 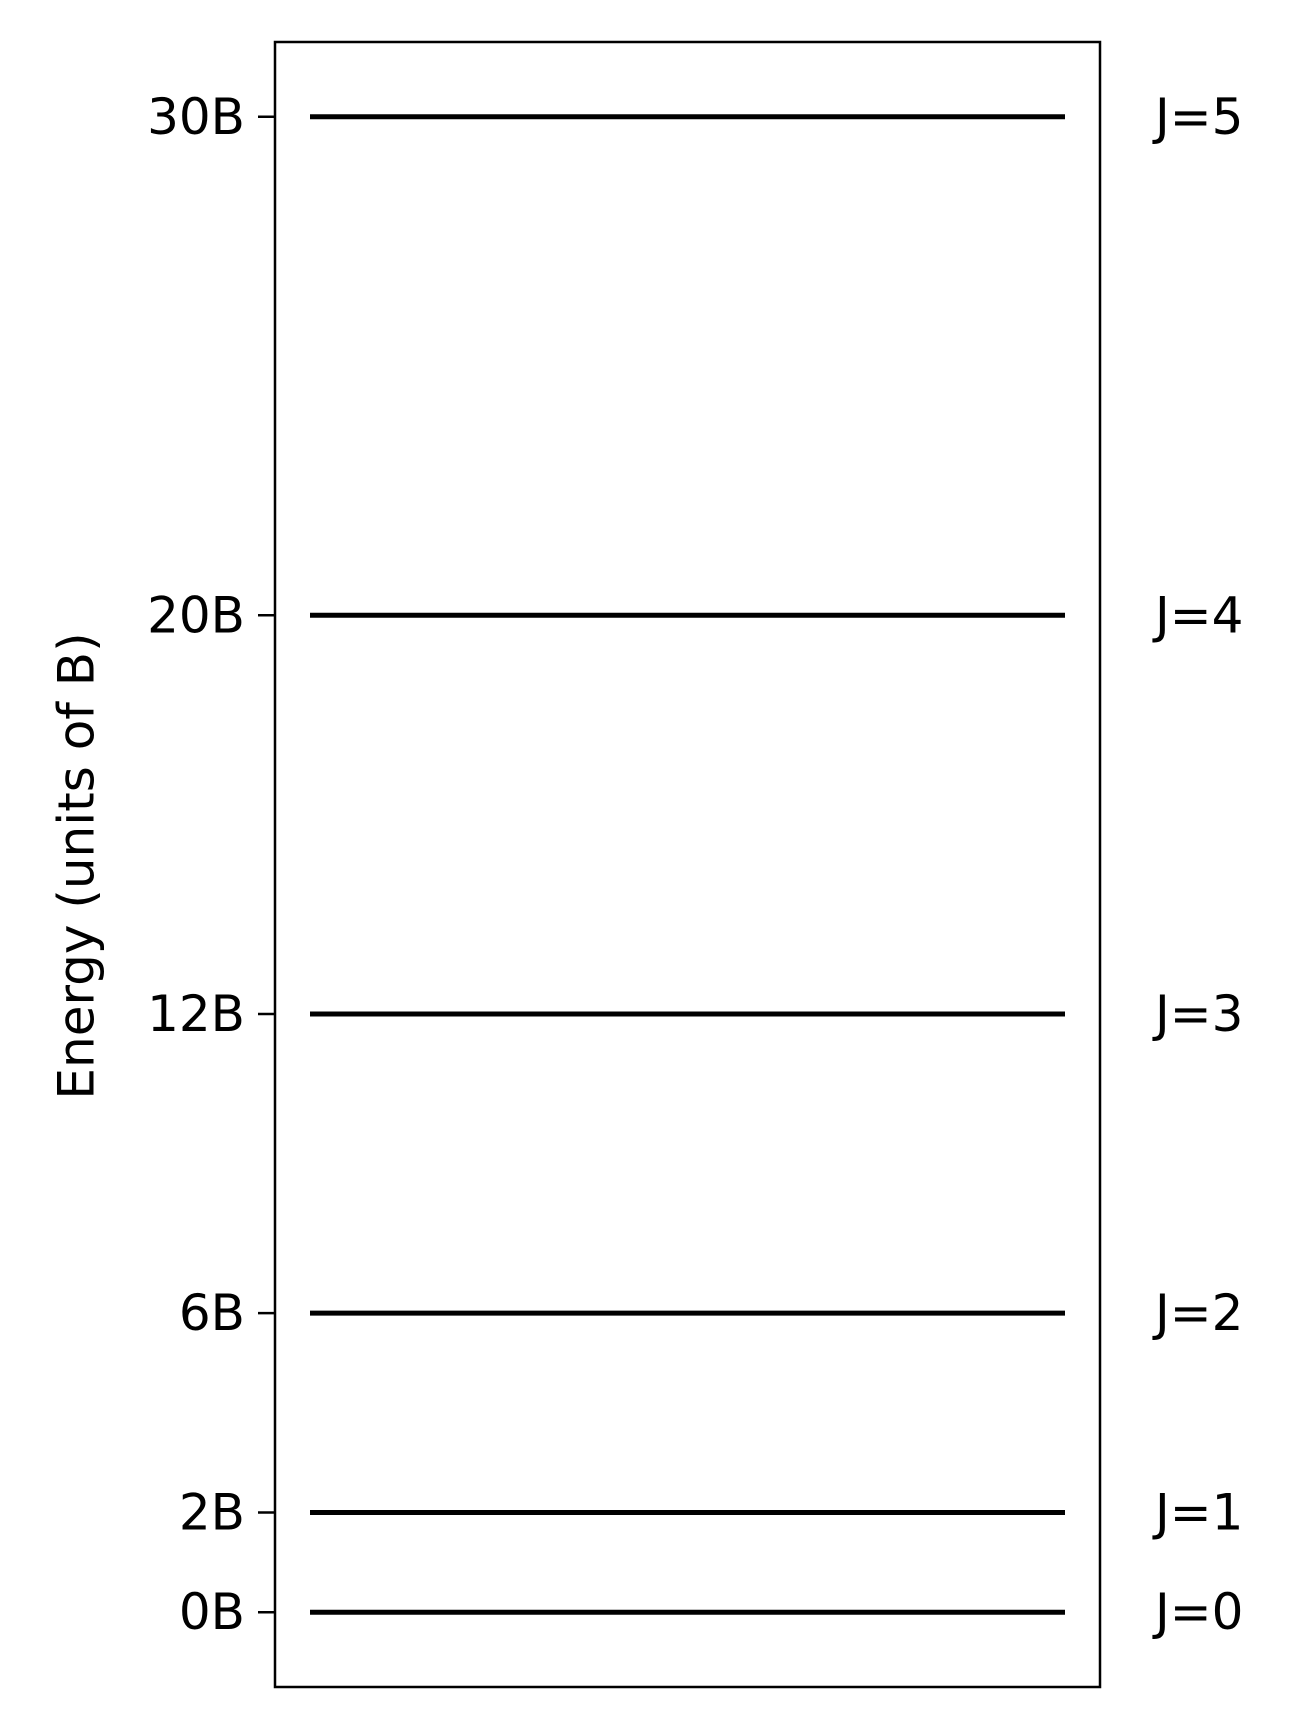 What do you see at coordinates (212, 1313) in the screenshot?
I see `y-tick-label-2: 6B` at bounding box center [212, 1313].